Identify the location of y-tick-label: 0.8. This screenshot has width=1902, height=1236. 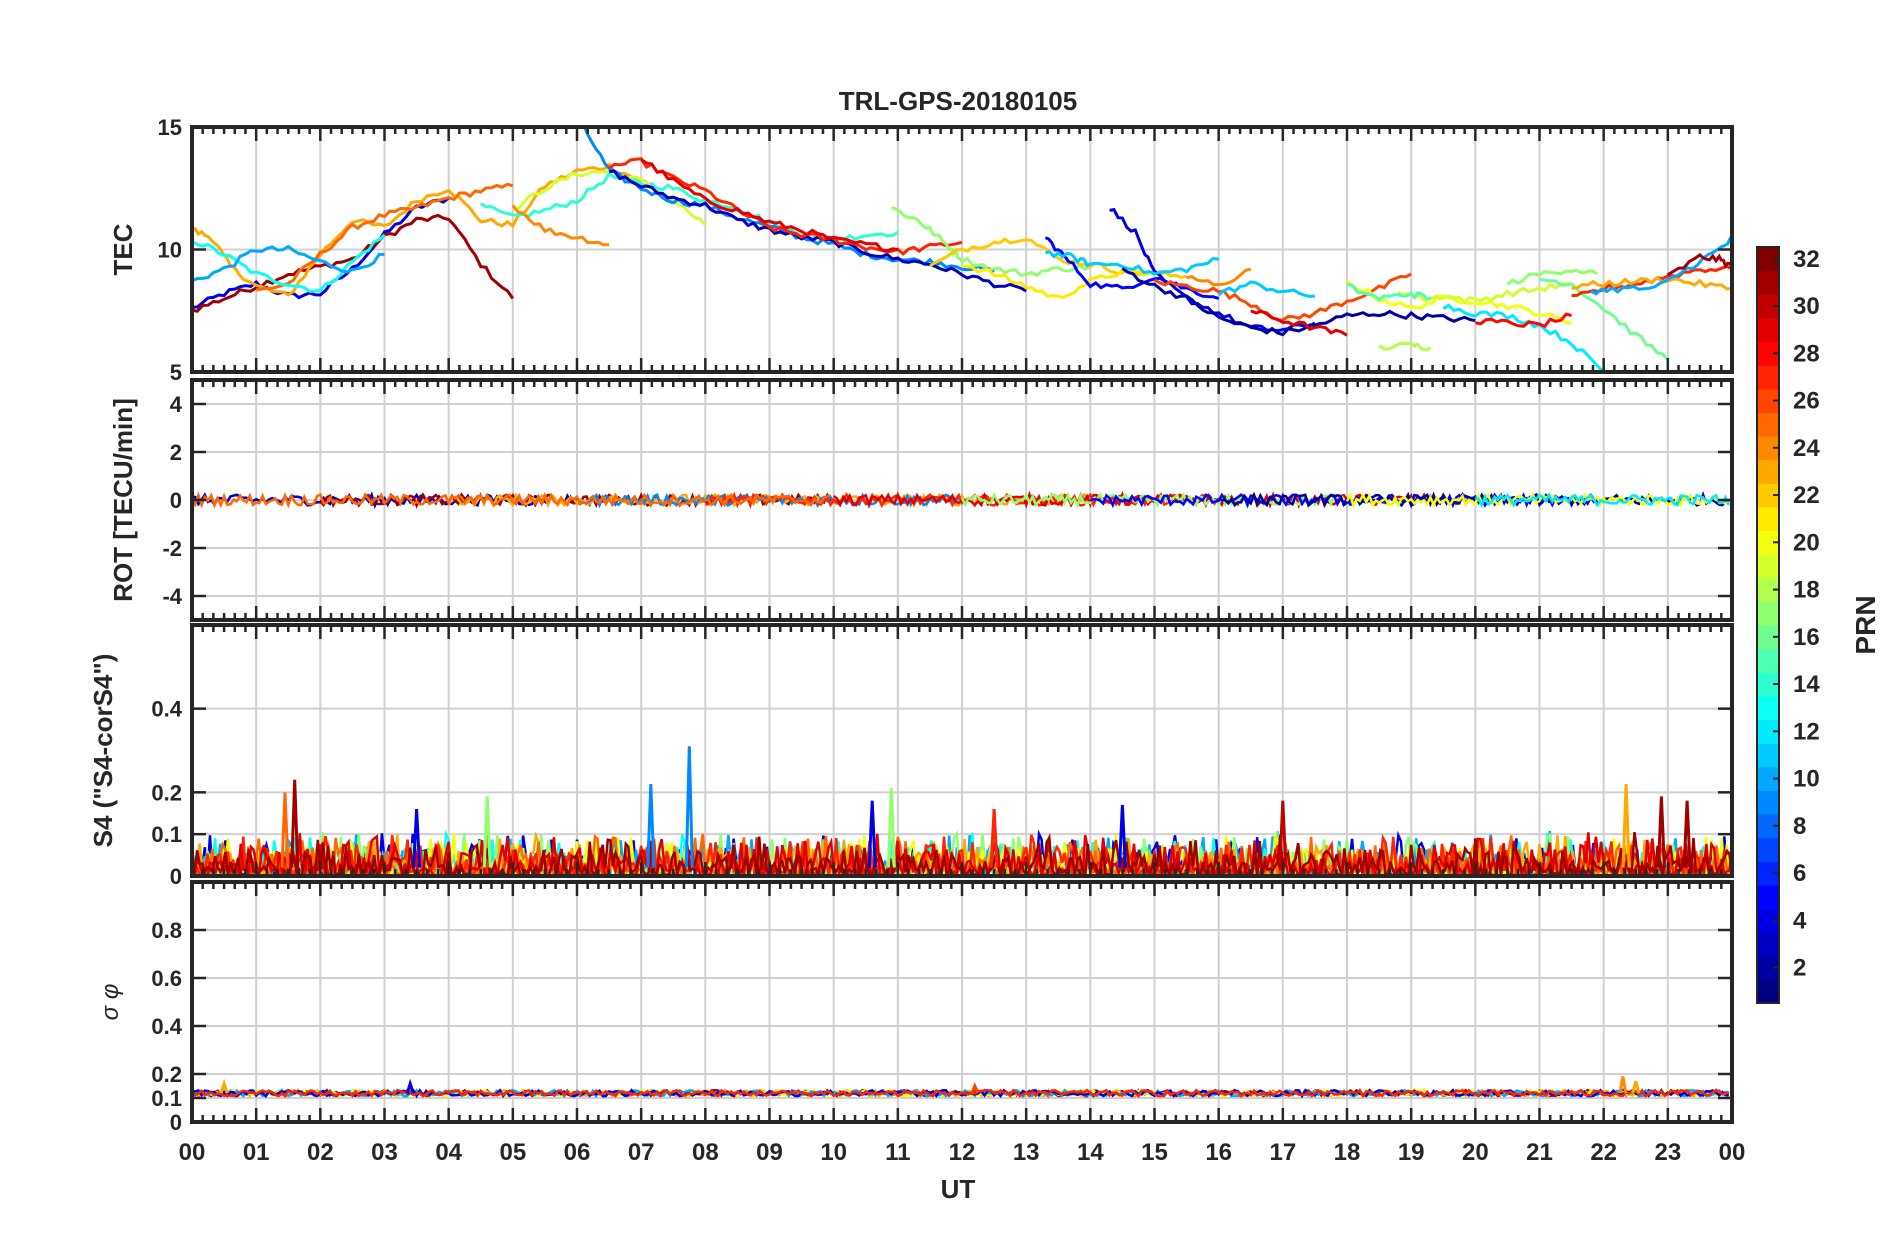
(166, 930).